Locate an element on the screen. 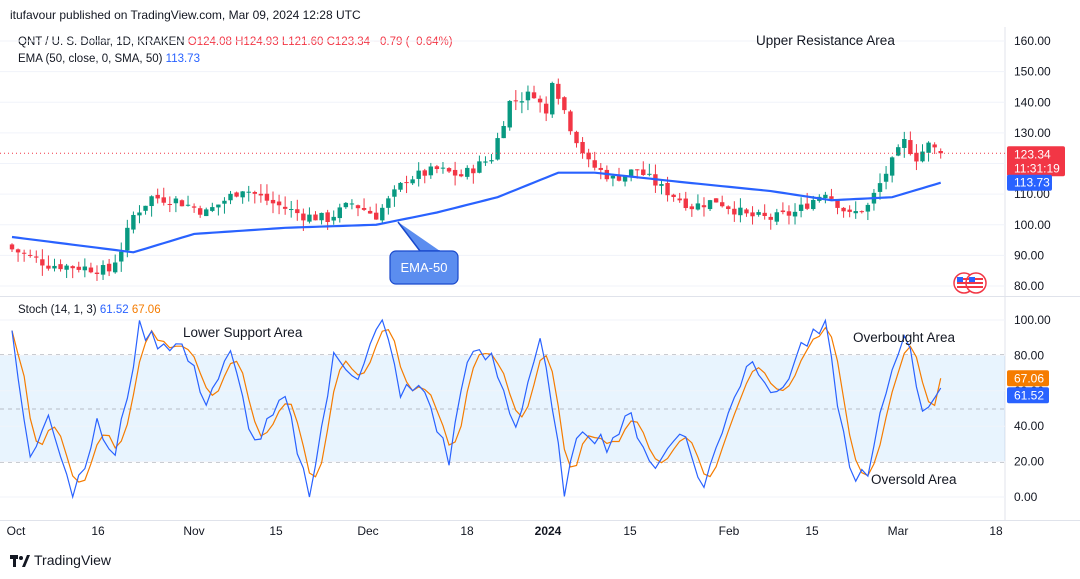 The height and width of the screenshot is (579, 1080). time-tick-label: Feb is located at coordinates (729, 531).